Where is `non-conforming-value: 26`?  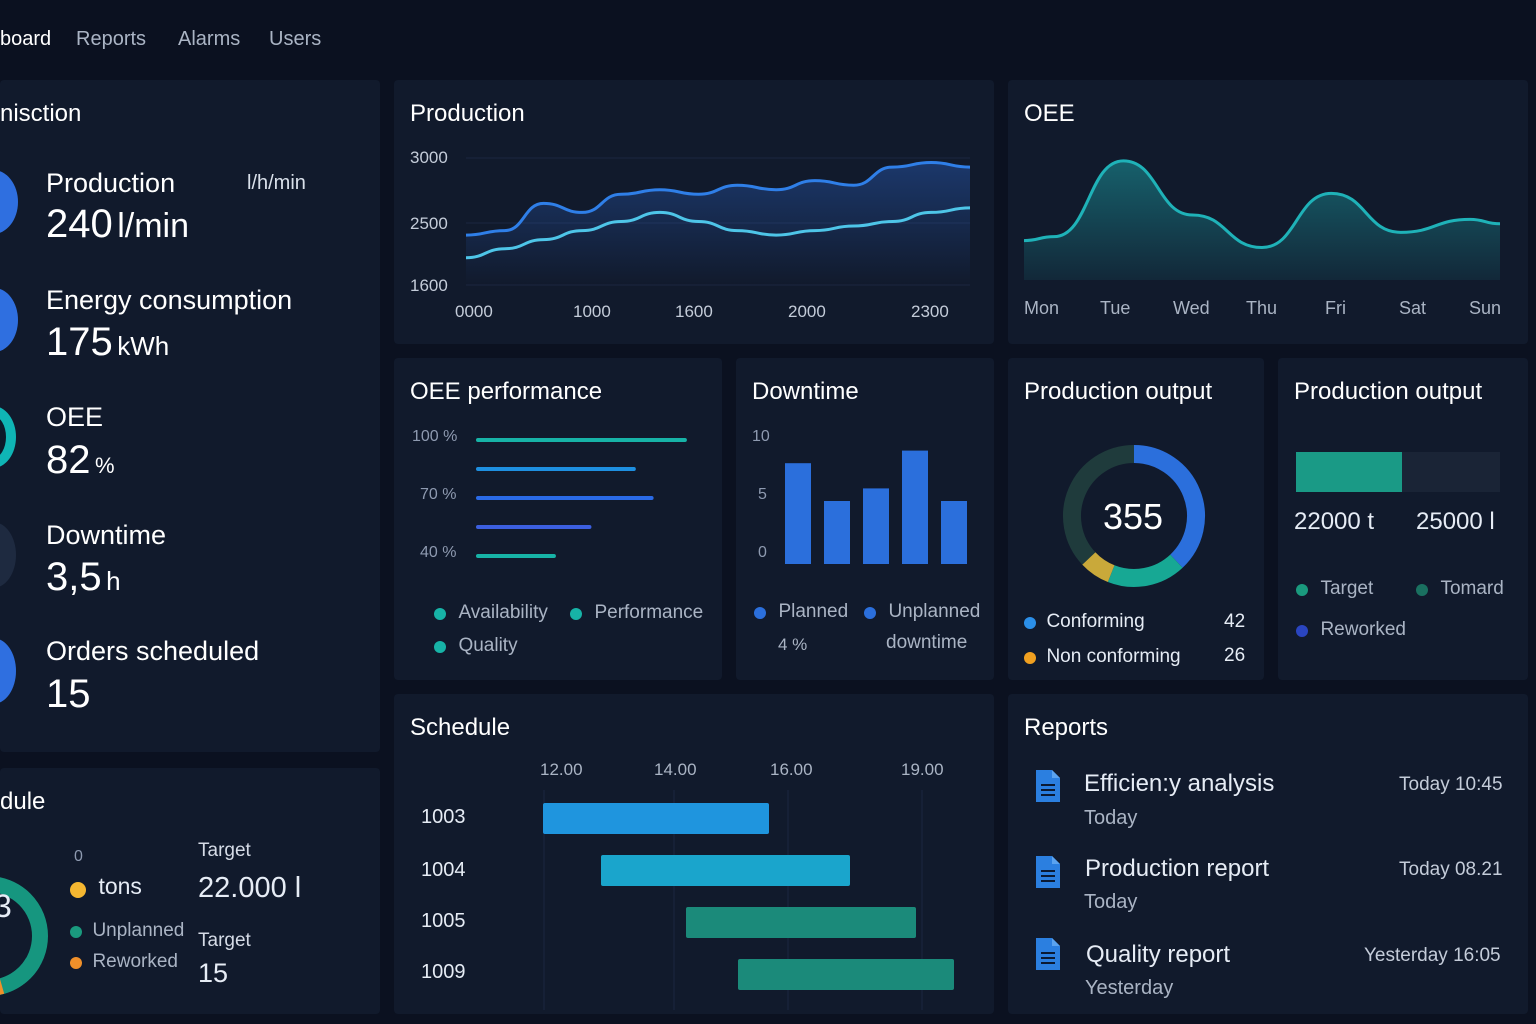
non-conforming-value: 26 is located at coordinates (1235, 655).